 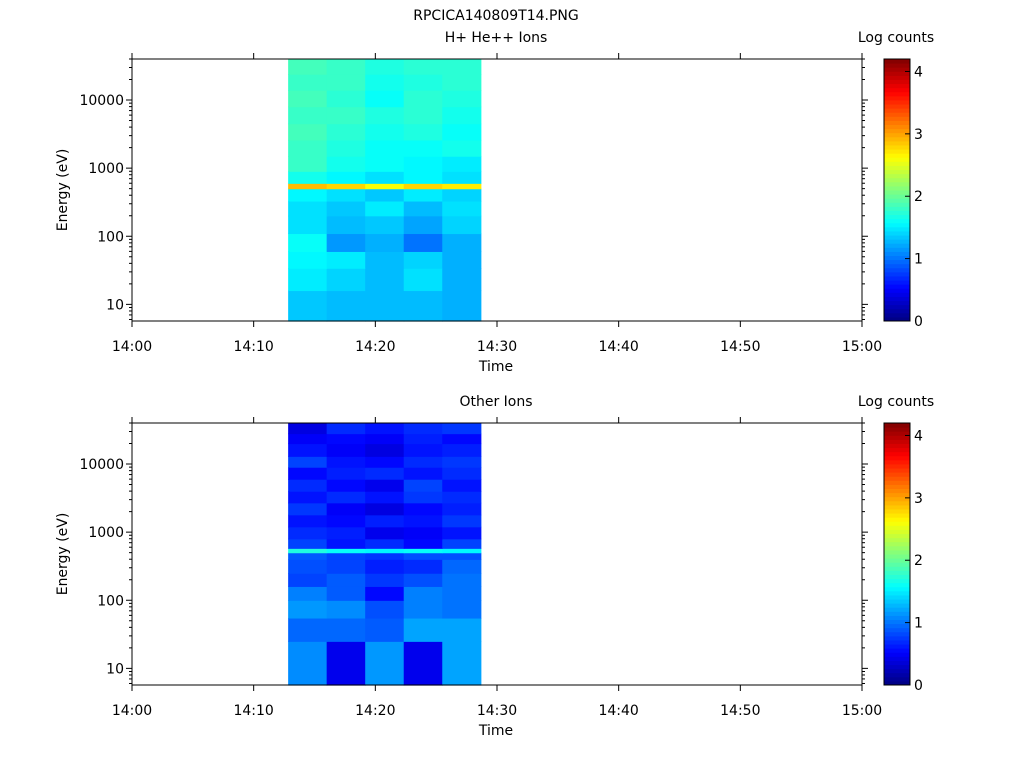 I want to click on x-tick-label: 14:10, so click(x=253, y=711).